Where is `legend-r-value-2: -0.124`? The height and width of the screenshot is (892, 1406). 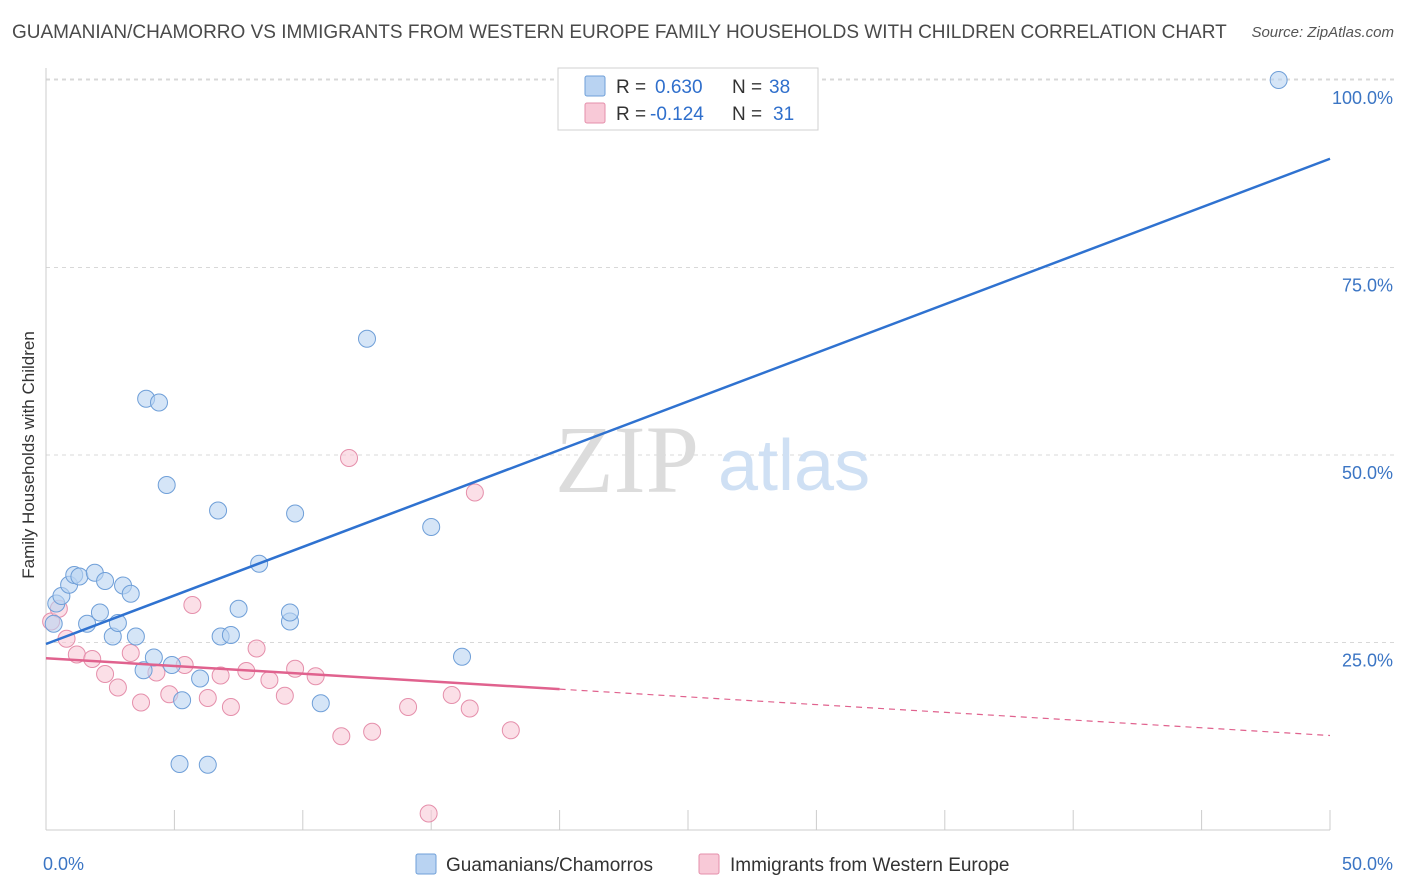 legend-r-value-2: -0.124 is located at coordinates (677, 114).